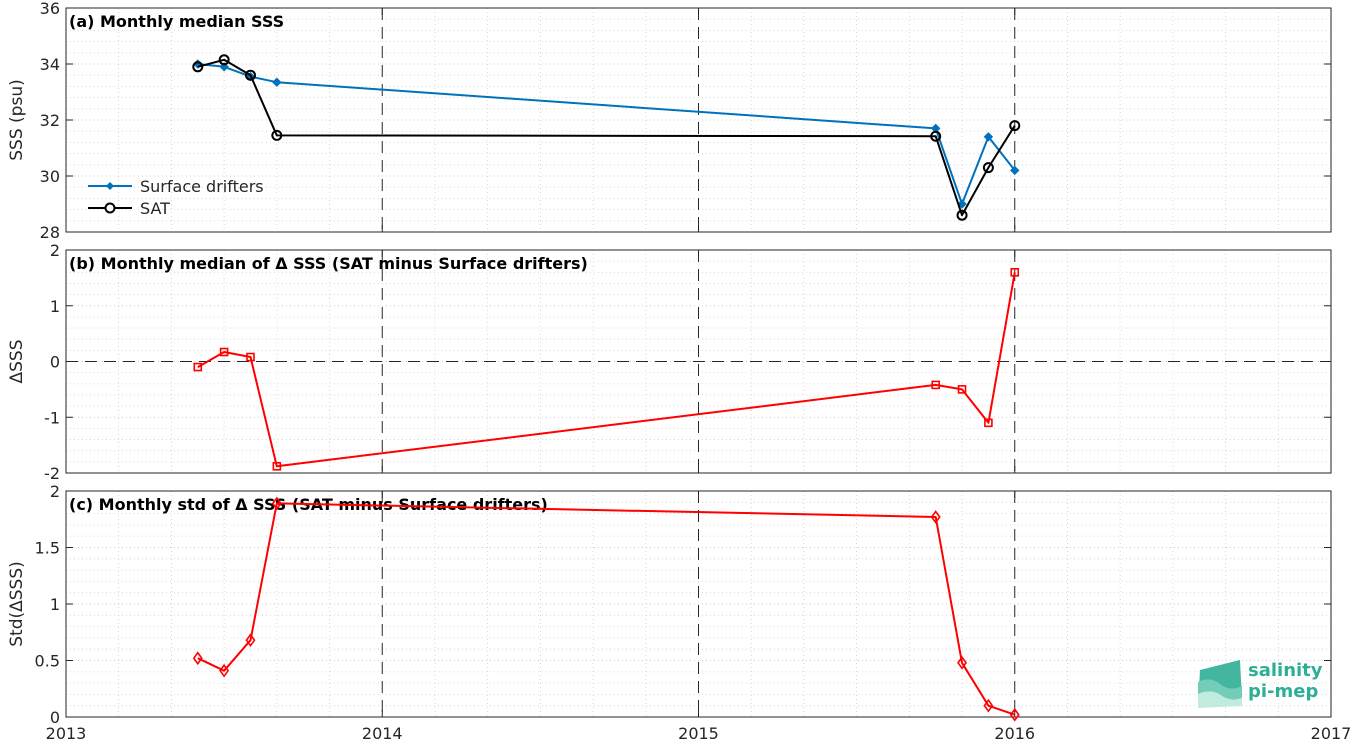 The height and width of the screenshot is (745, 1355). What do you see at coordinates (17, 119) in the screenshot?
I see `y-axis-label: SSS (psu)` at bounding box center [17, 119].